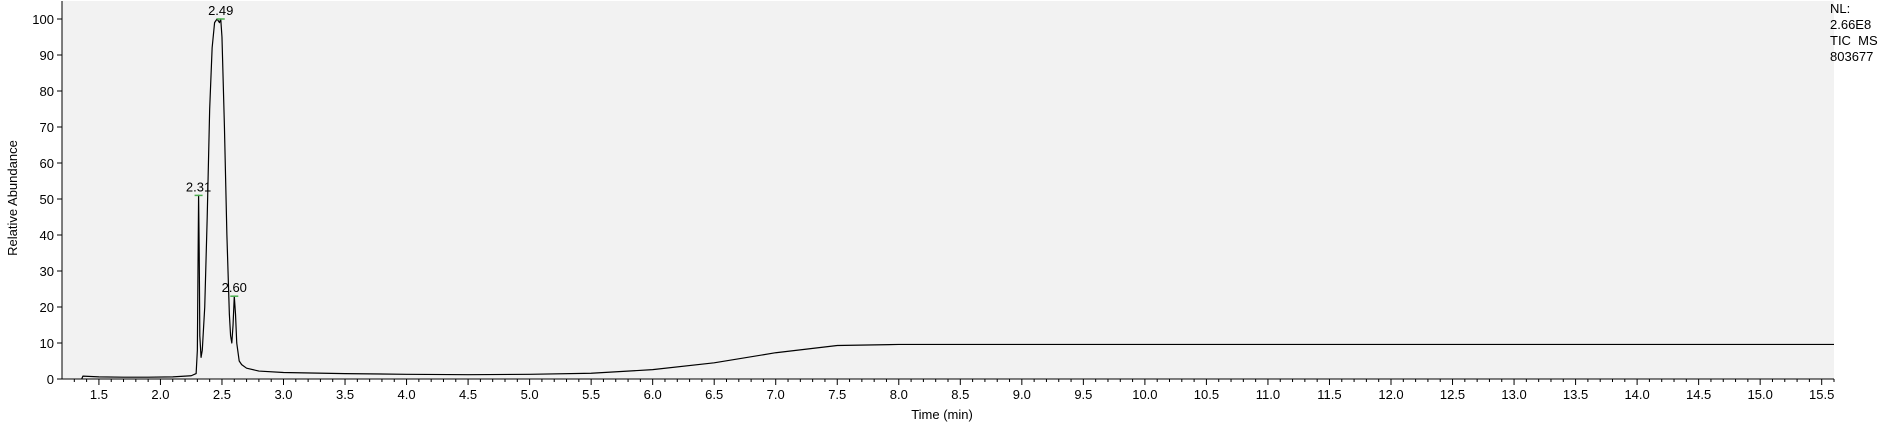 The width and height of the screenshot is (1885, 426). What do you see at coordinates (12, 198) in the screenshot?
I see `y-axis-title: Relative Abundance` at bounding box center [12, 198].